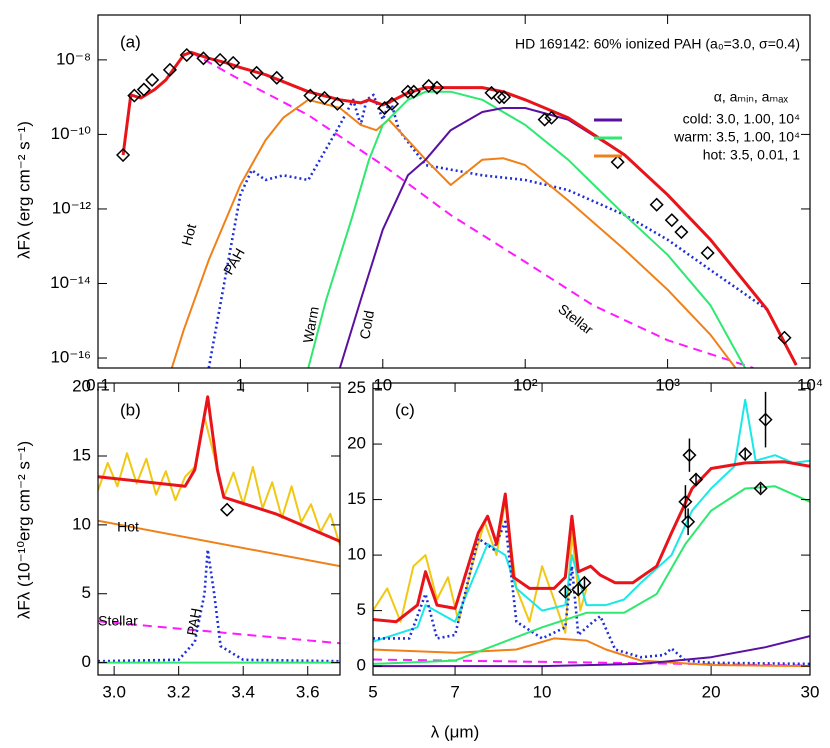  I want to click on y-axis-label: λFλ (erg cm⁻² s⁻¹), so click(23, 190).